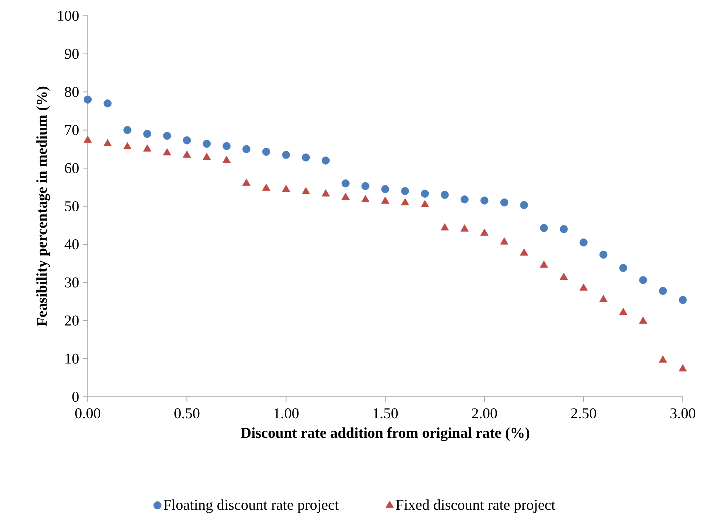 The height and width of the screenshot is (523, 705). Describe the element at coordinates (72, 321) in the screenshot. I see `y-tick-label: 20` at that location.